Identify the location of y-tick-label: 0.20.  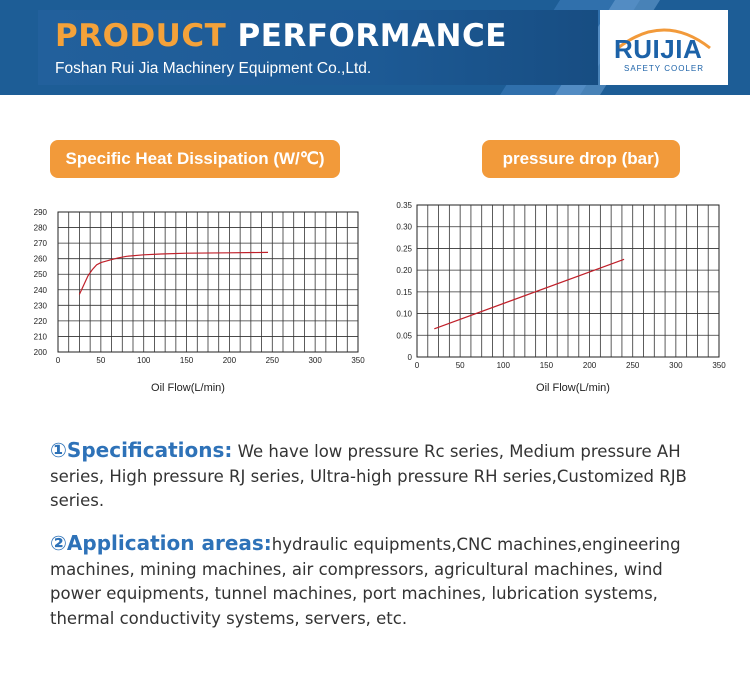
(404, 270).